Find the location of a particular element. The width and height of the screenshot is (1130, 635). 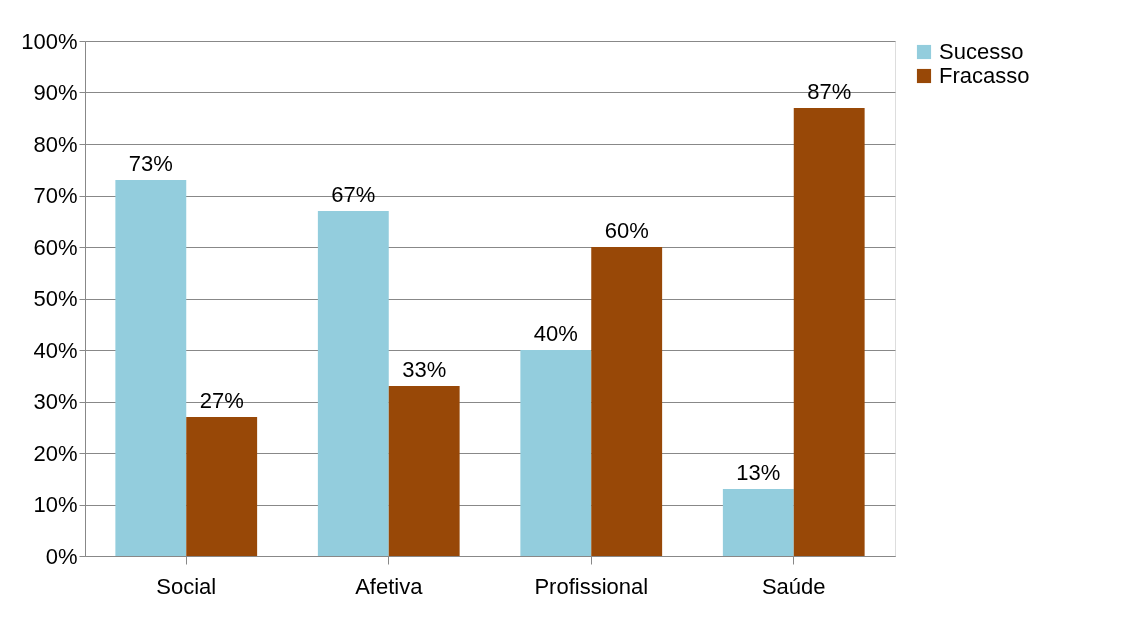

data-label: 27% is located at coordinates (221, 400).